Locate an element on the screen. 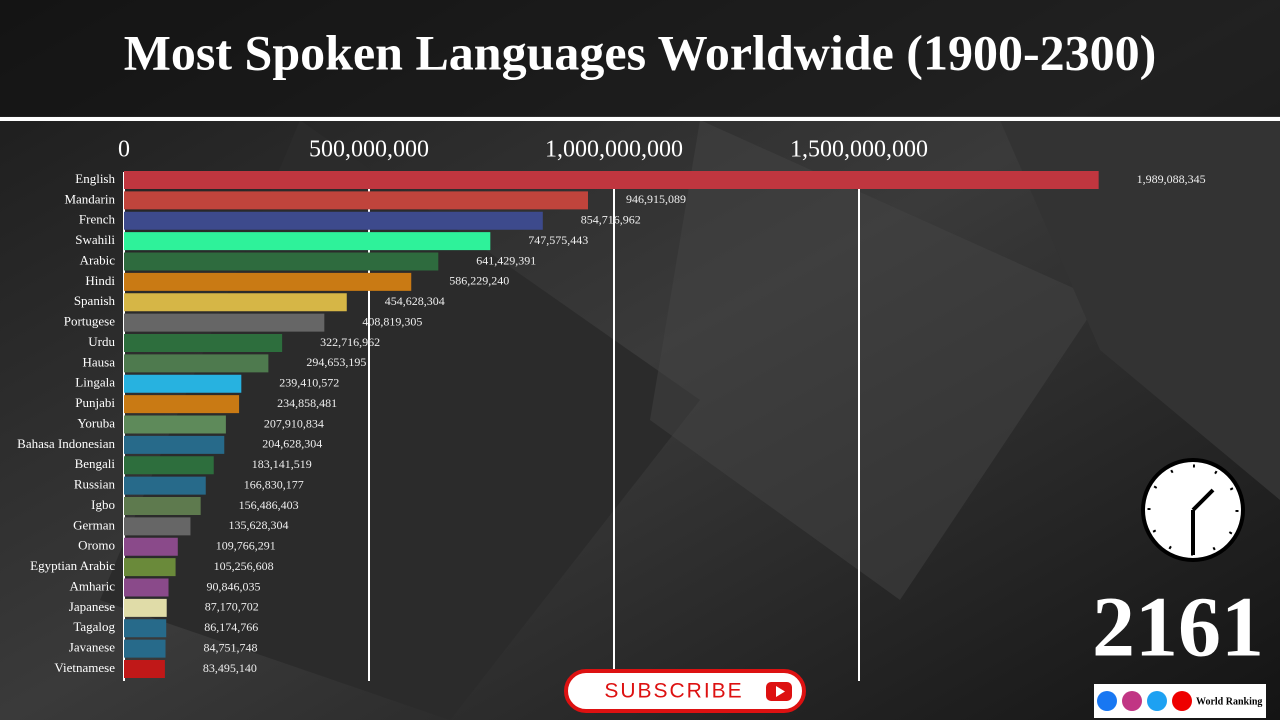 This screenshot has width=1280, height=720. value-label: 747,575,443 is located at coordinates (558, 240).